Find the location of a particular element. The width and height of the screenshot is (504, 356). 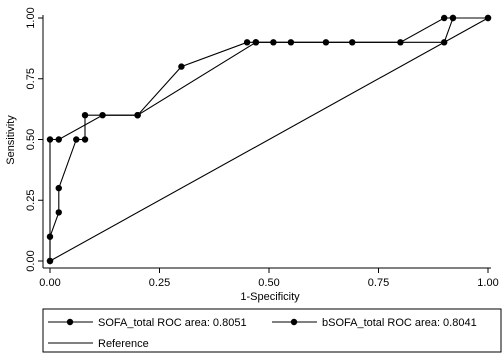

x-tick-label: 0.00 is located at coordinates (49, 283).